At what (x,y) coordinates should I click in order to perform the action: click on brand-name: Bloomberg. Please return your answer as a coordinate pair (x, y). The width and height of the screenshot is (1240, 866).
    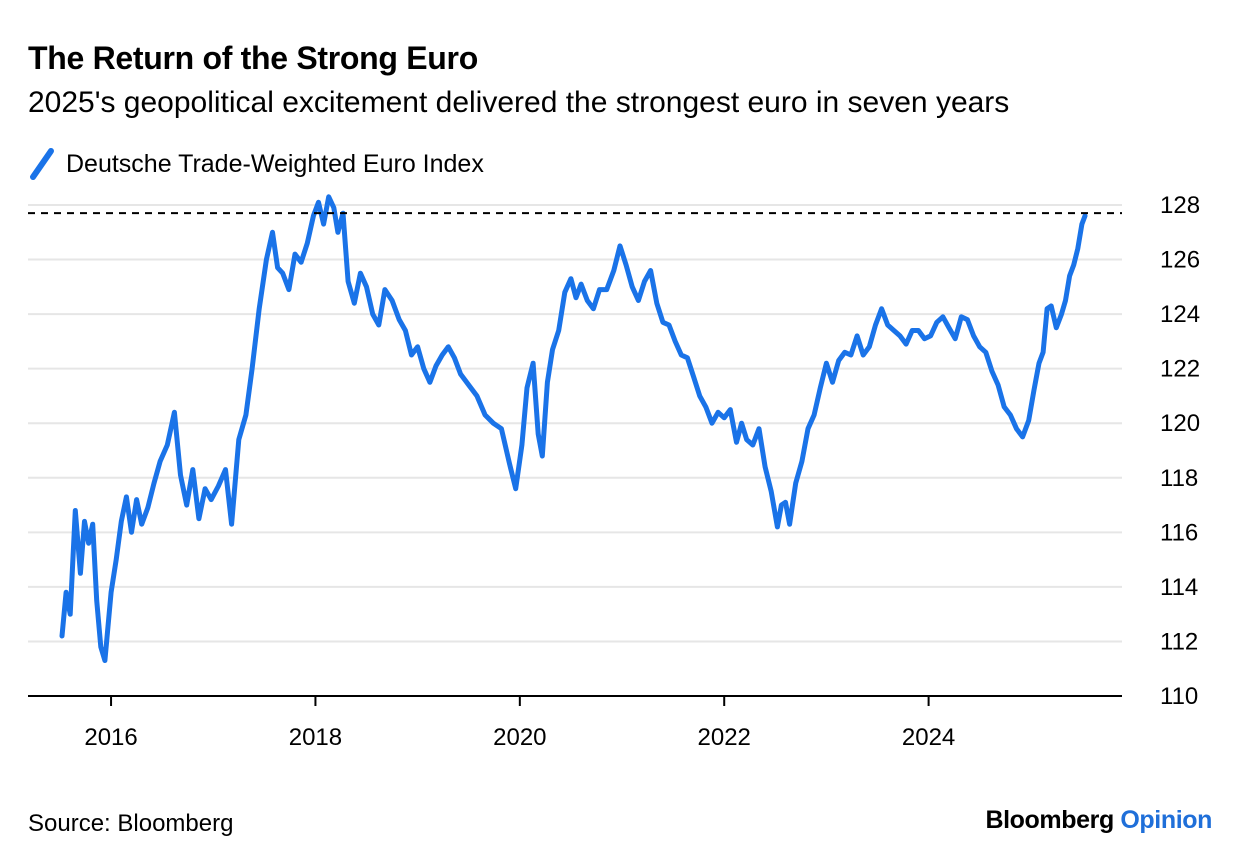
    Looking at the image, I should click on (1049, 820).